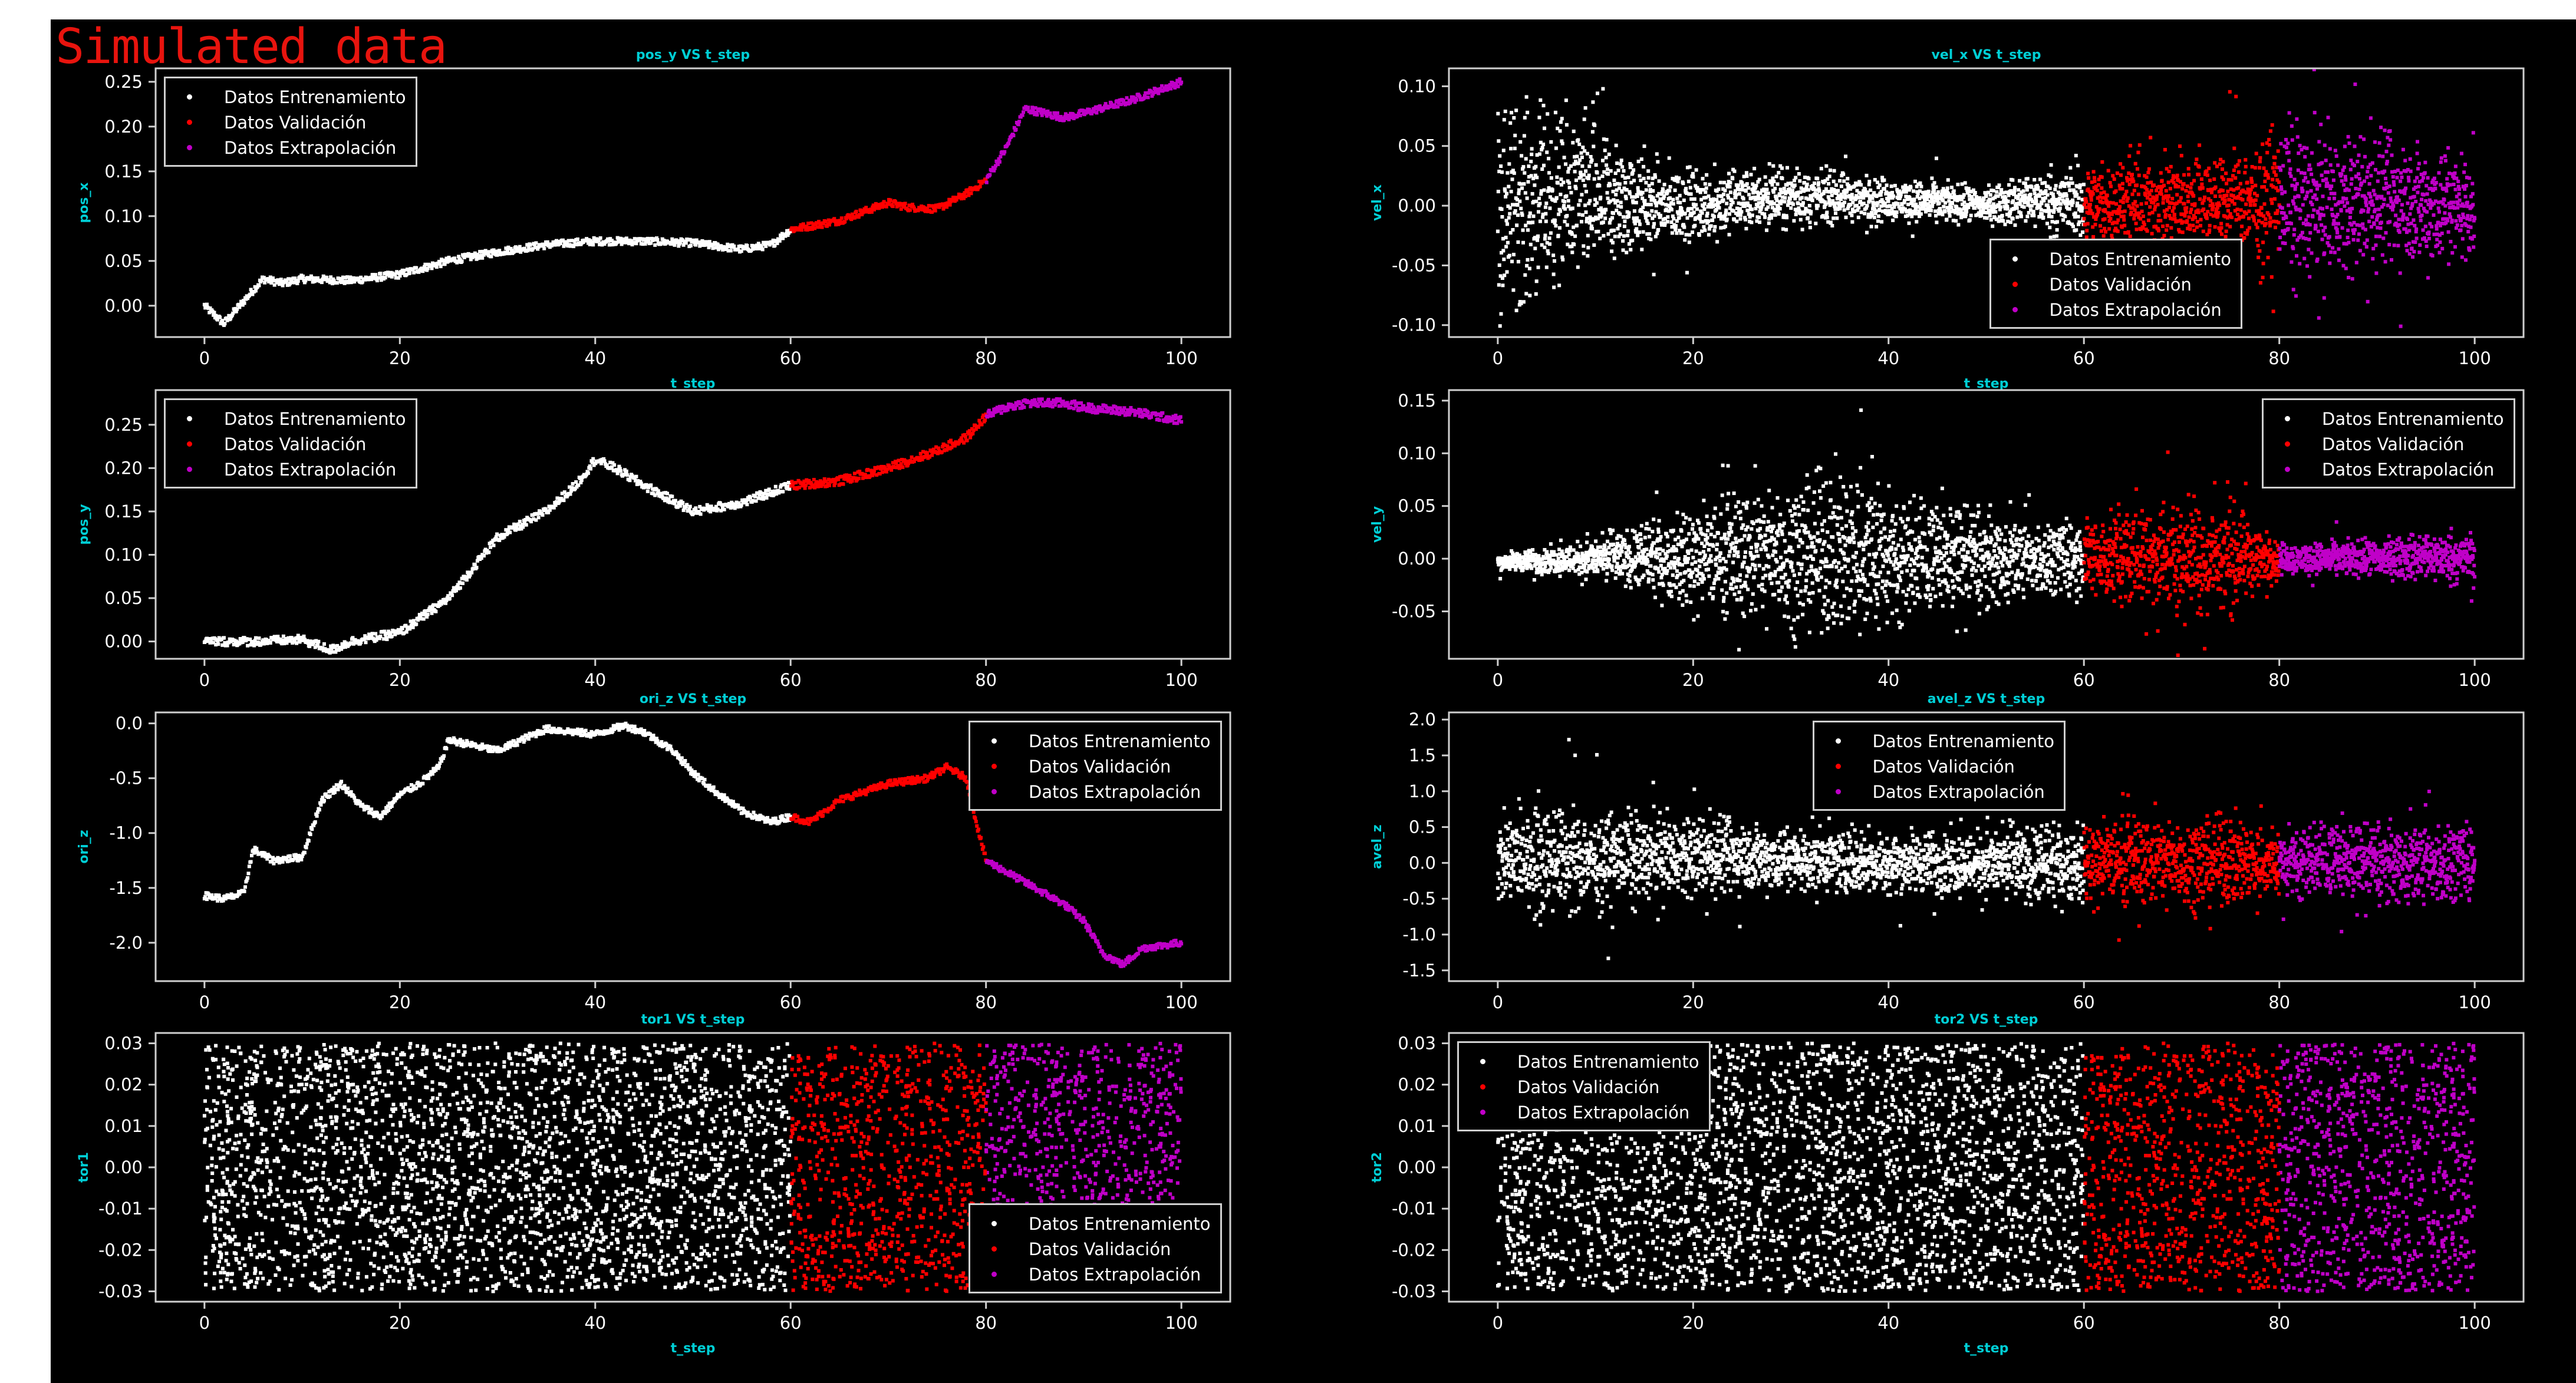  I want to click on x-axis-label: t_step, so click(1986, 384).